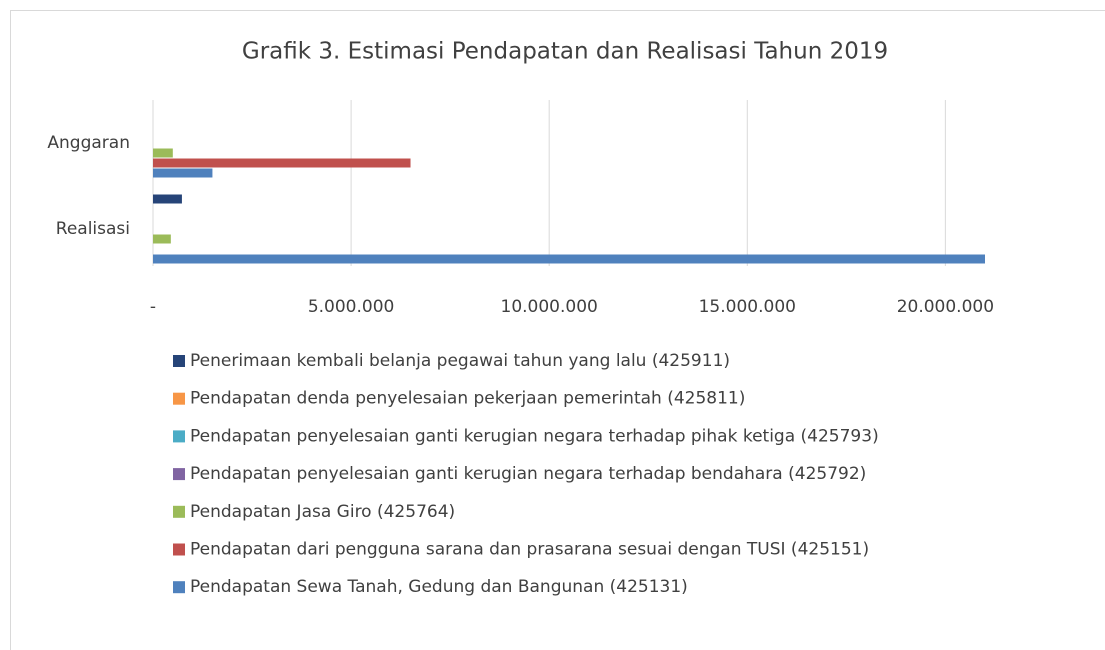 This screenshot has height=650, width=1105. What do you see at coordinates (153, 307) in the screenshot?
I see `x-tick-label: -` at bounding box center [153, 307].